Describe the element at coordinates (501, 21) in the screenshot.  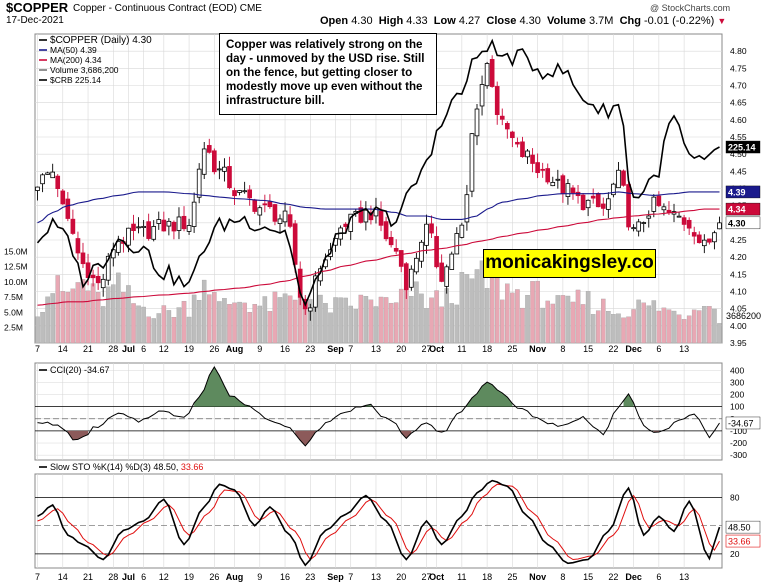
I see `close-label: Close` at that location.